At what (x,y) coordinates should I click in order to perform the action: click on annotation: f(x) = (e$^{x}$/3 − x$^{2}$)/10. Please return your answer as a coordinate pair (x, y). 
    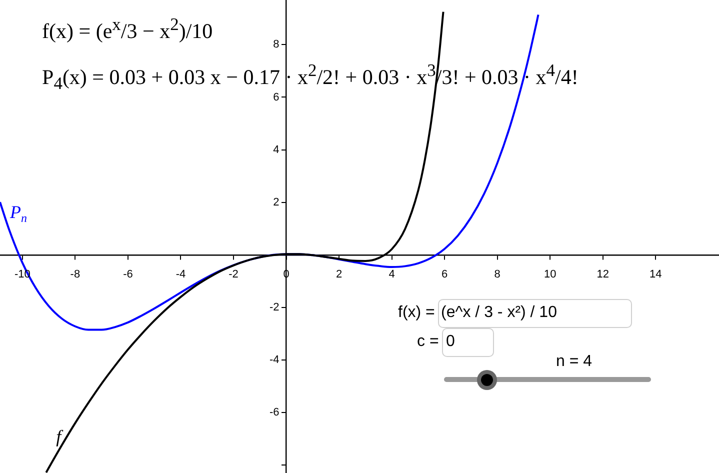
    Looking at the image, I should click on (127, 29).